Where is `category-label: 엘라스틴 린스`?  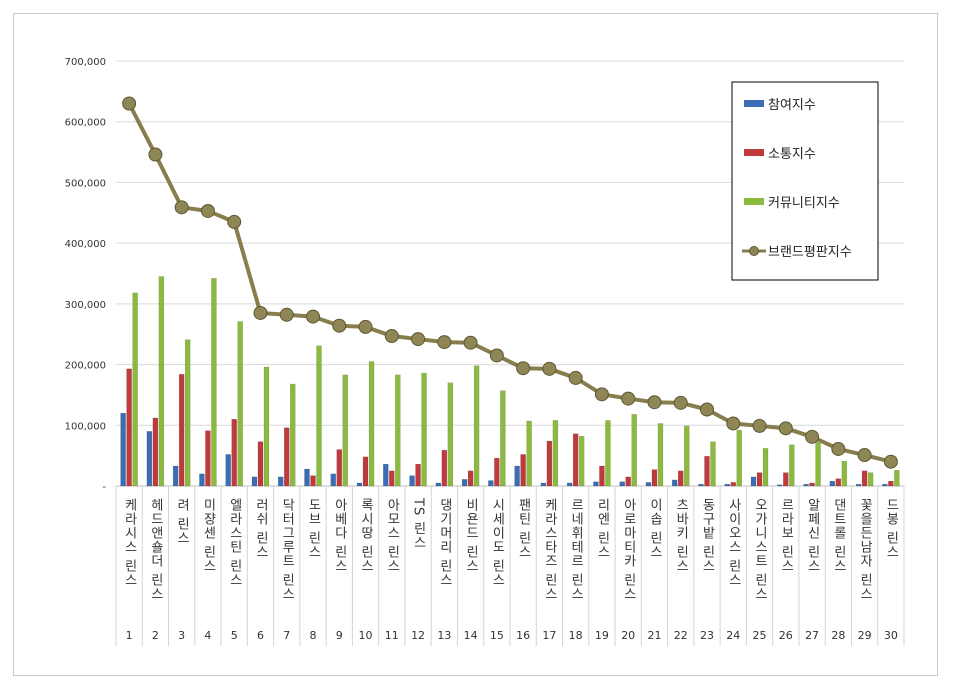
category-label: 엘라스틴 린스 is located at coordinates (234, 542).